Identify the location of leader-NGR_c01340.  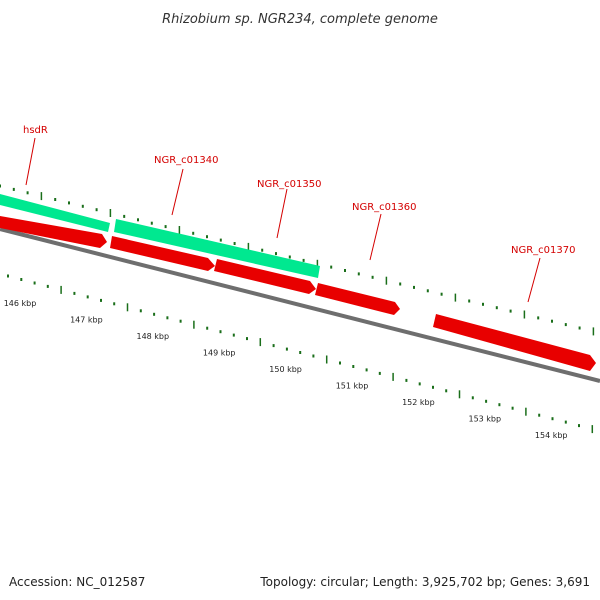
(177, 192).